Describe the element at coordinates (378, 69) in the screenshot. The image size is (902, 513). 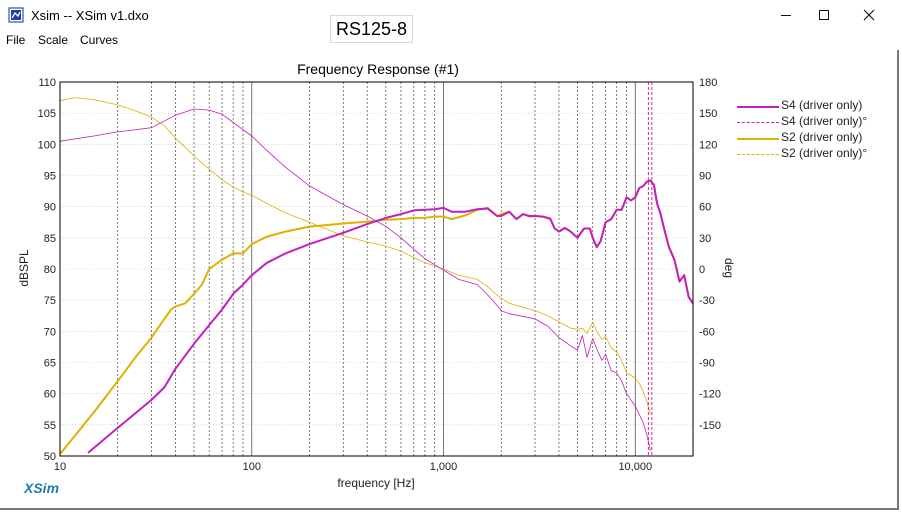
I see `chart-title: Frequency Response (#1)` at that location.